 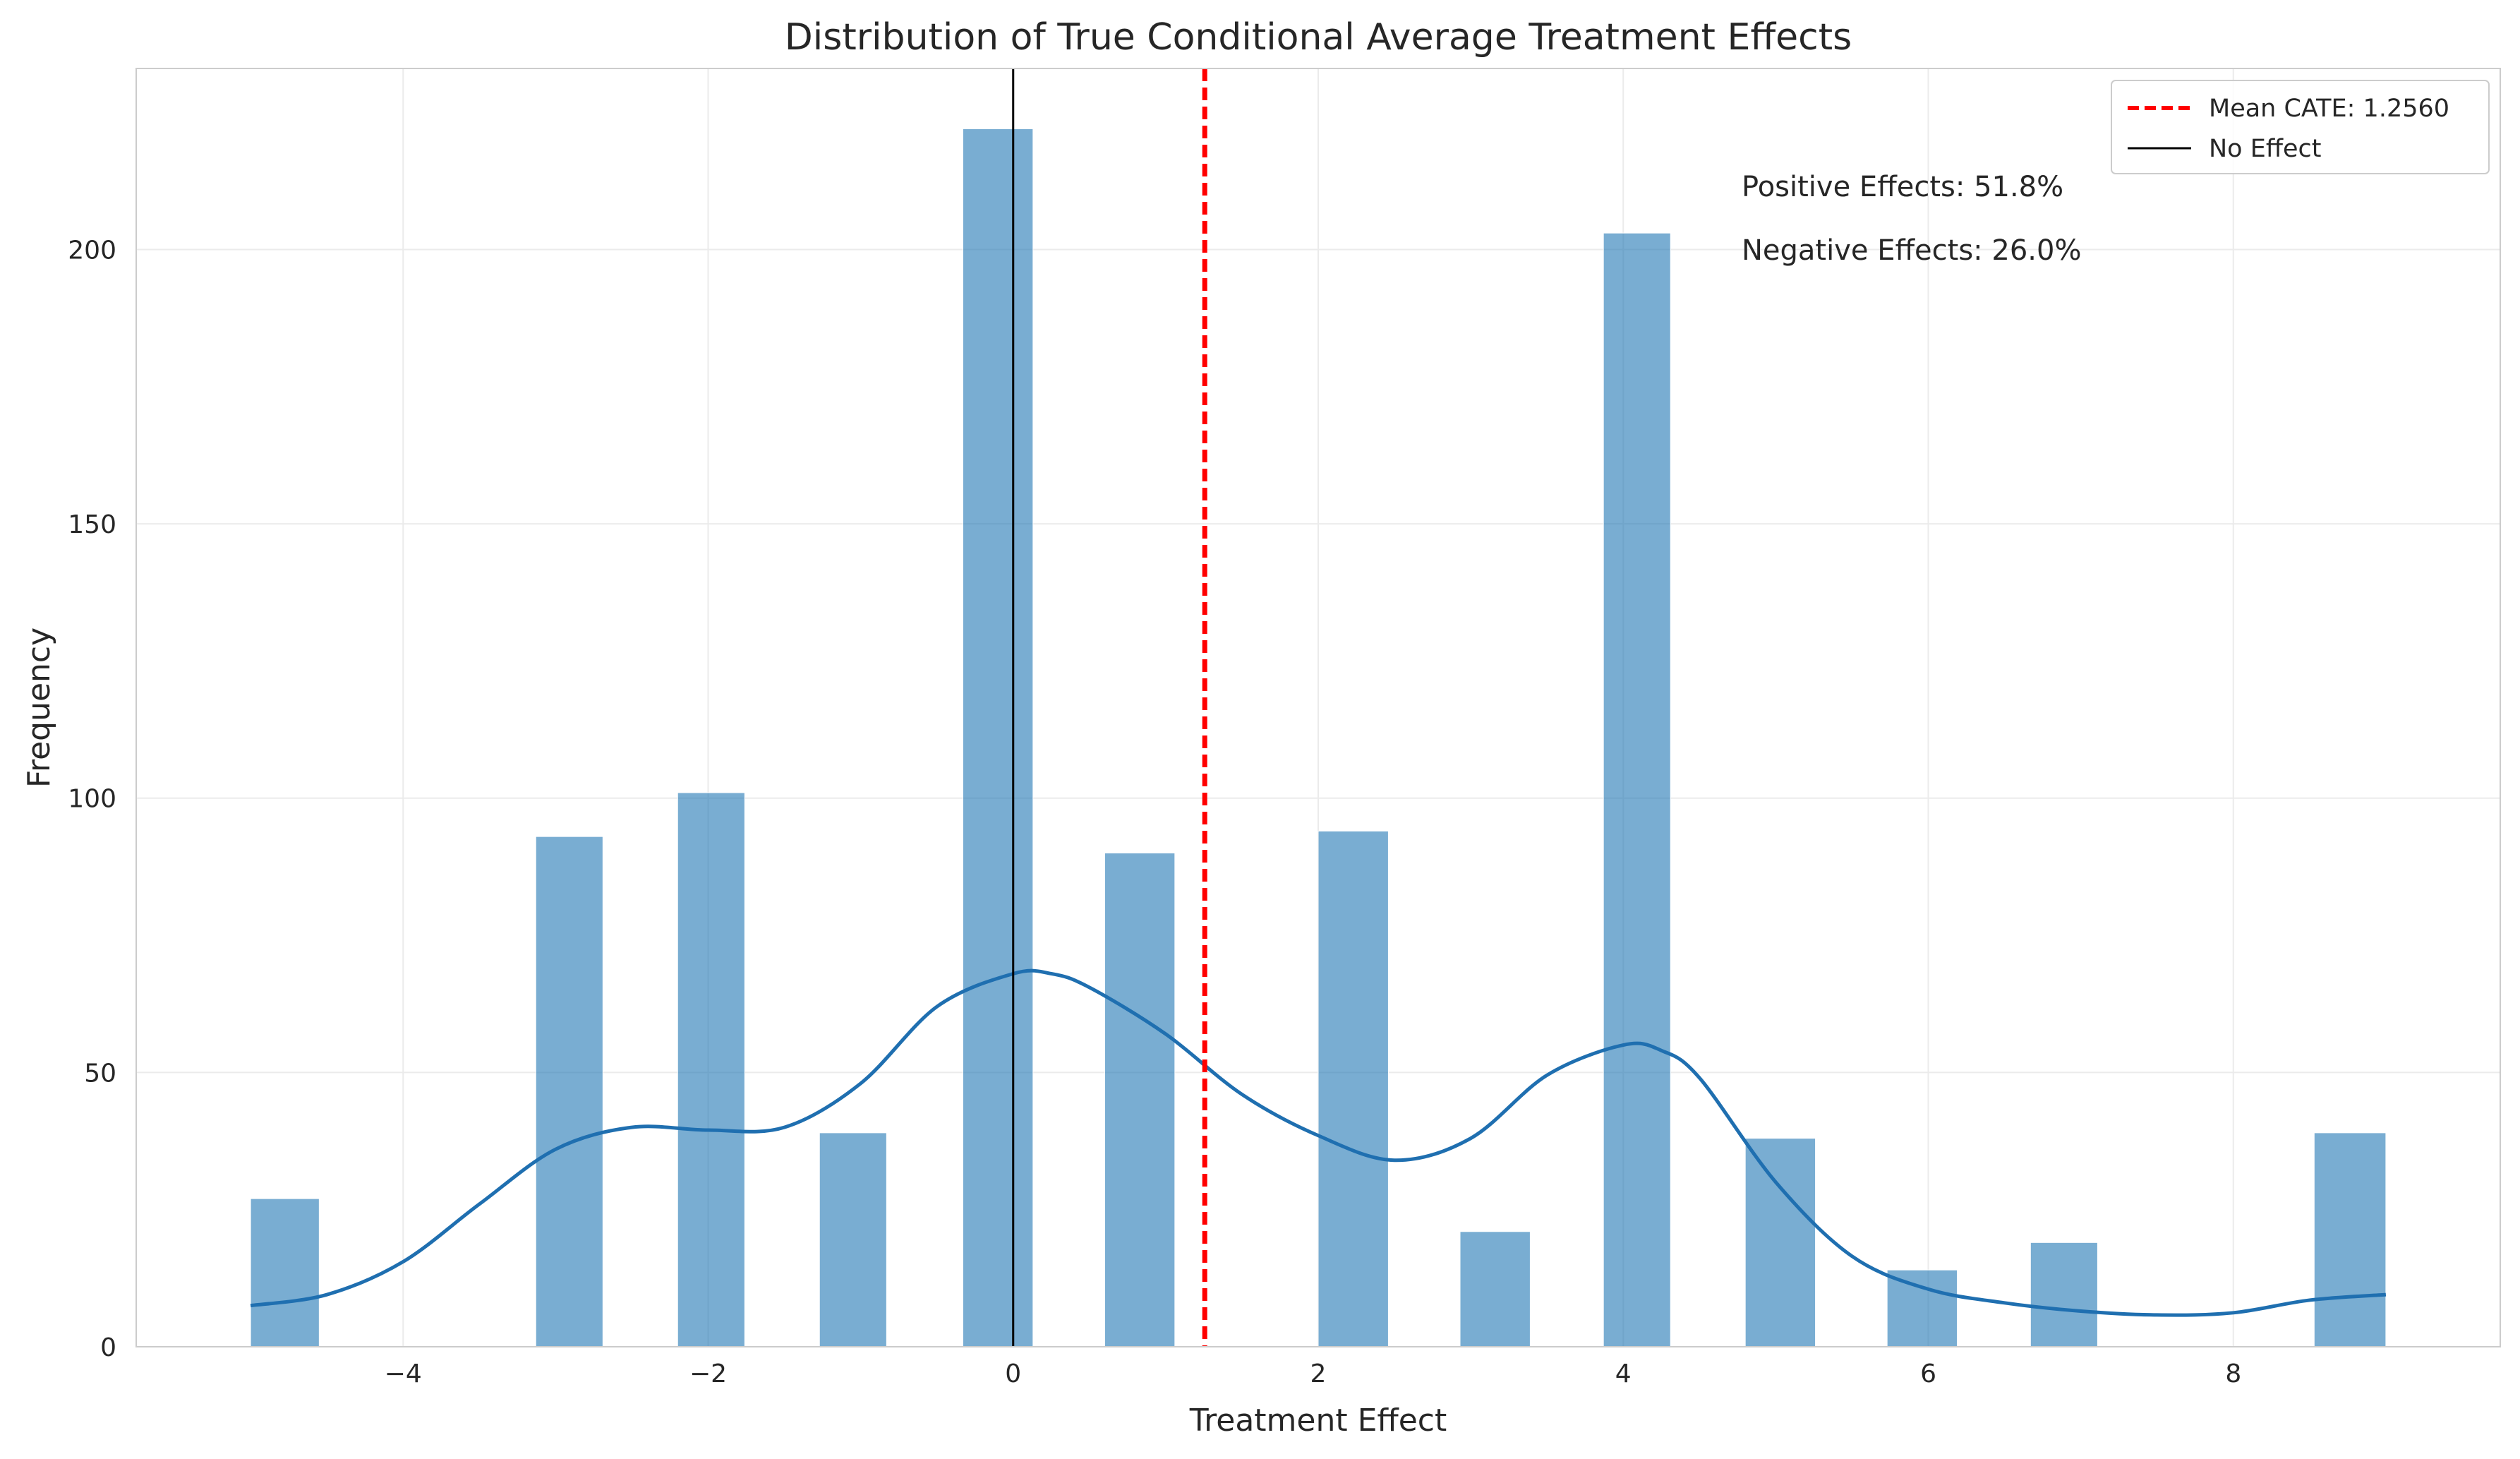 What do you see at coordinates (1013, 1374) in the screenshot?
I see `x-tick-label: 0` at bounding box center [1013, 1374].